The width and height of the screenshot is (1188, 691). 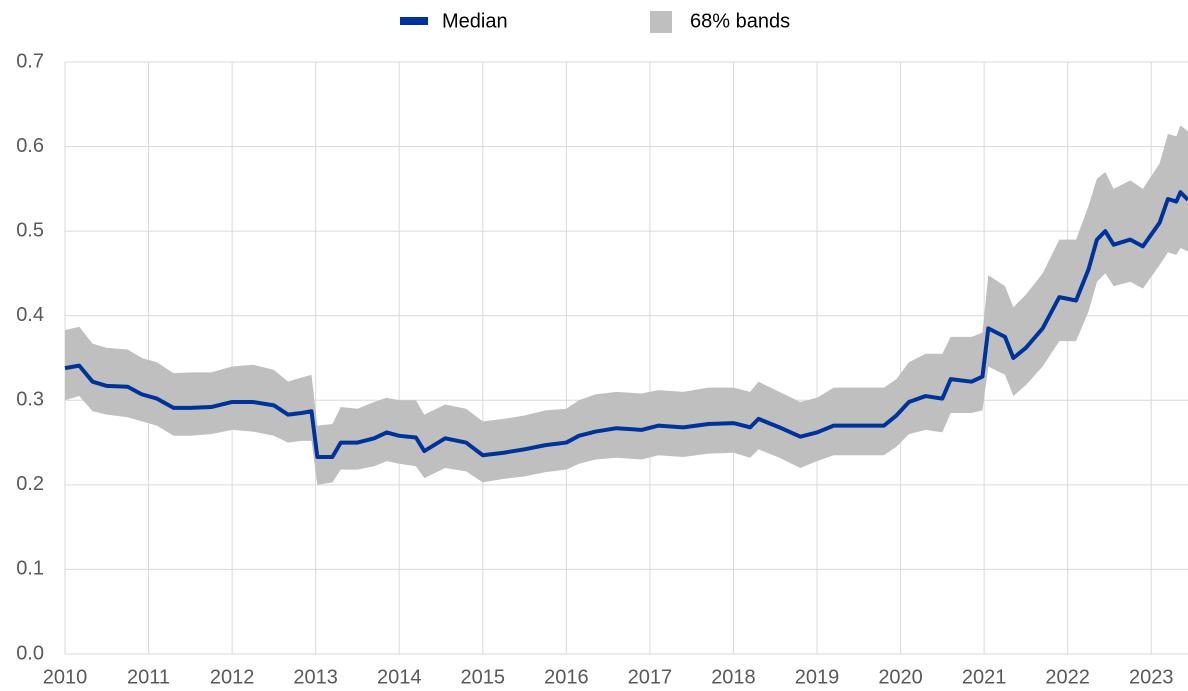 What do you see at coordinates (483, 677) in the screenshot?
I see `x-tick-label: 2015` at bounding box center [483, 677].